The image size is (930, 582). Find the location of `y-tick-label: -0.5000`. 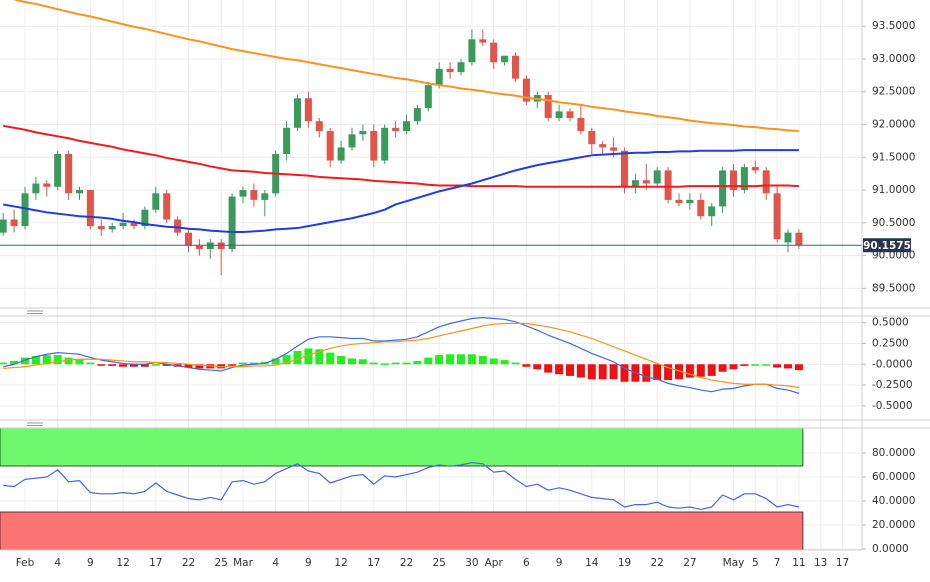

y-tick-label: -0.5000 is located at coordinates (892, 406).